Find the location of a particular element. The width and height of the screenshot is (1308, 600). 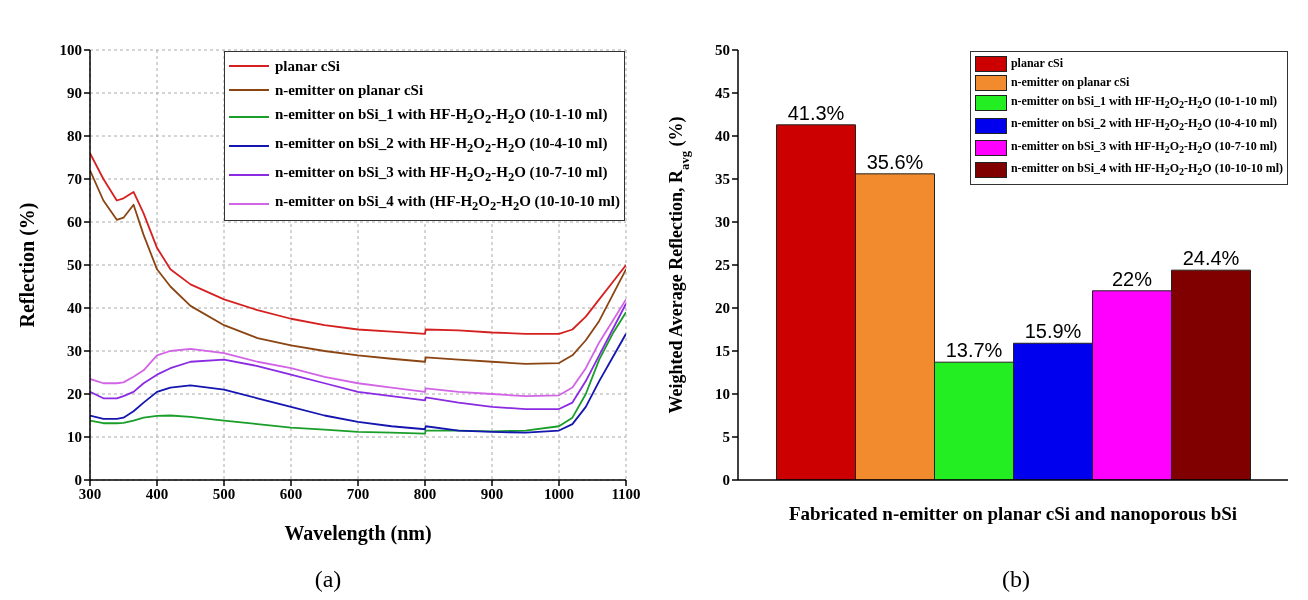

data-label: 41.3% is located at coordinates (816, 112).